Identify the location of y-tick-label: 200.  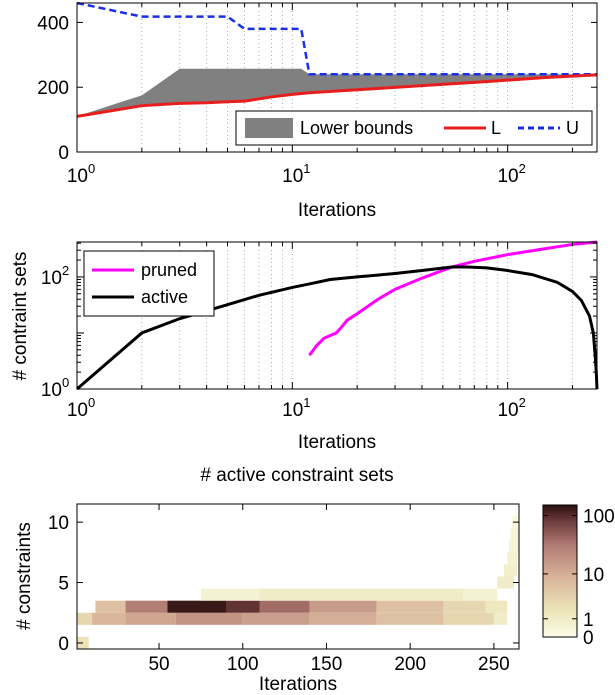
(53, 88).